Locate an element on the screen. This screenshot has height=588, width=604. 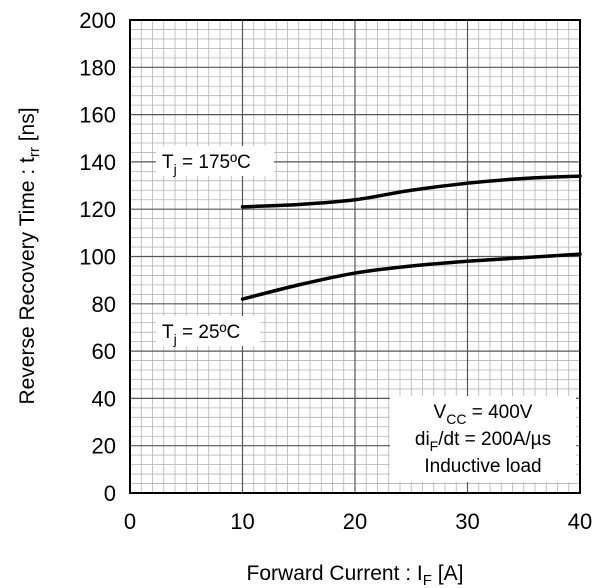
x-axis-title: Forward Current : IF [A] is located at coordinates (355, 575).